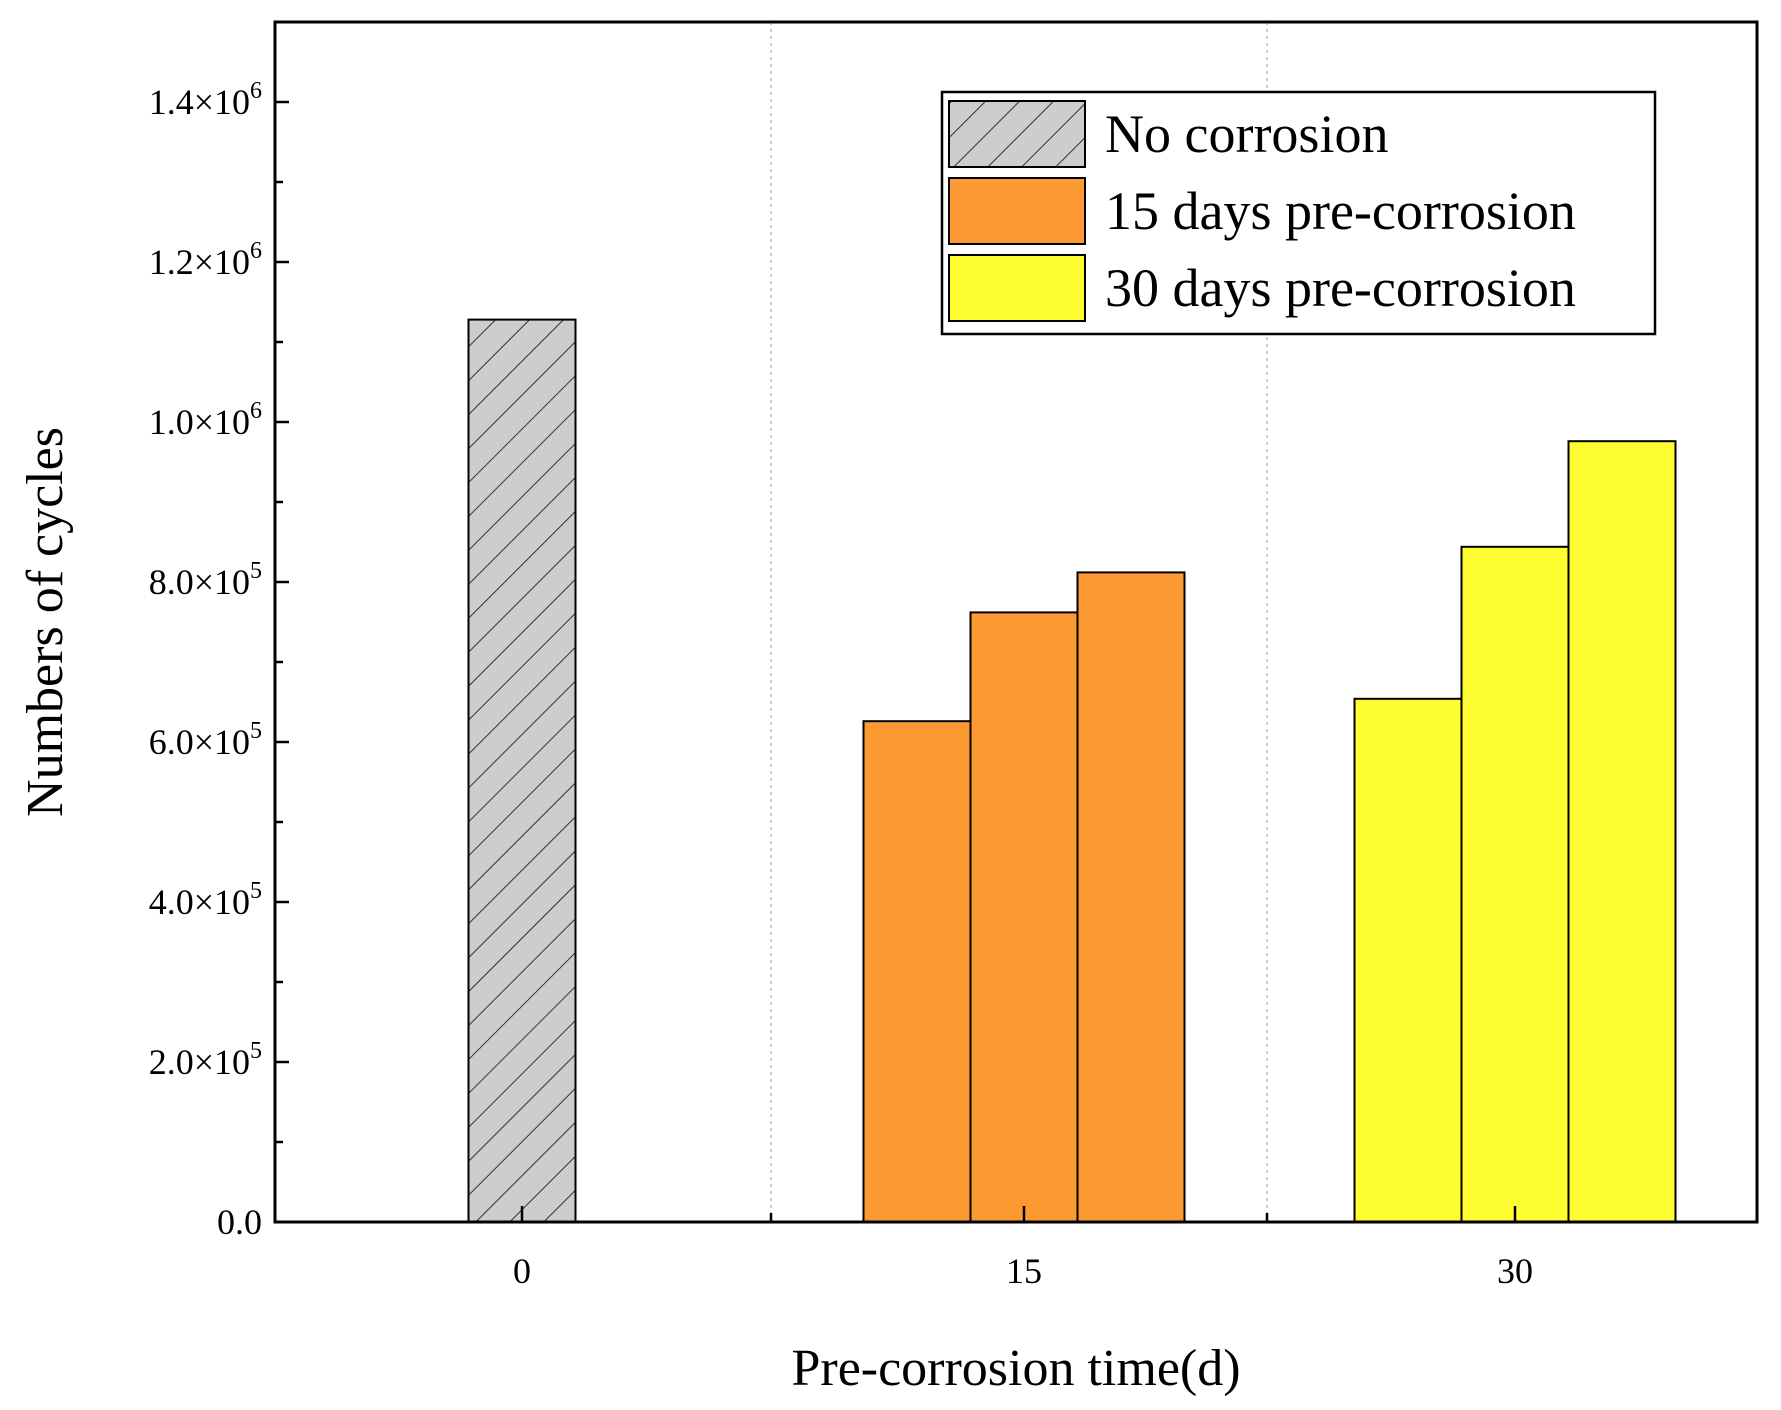 The height and width of the screenshot is (1410, 1781). I want to click on y-tick-label: 6.0×10⁵, so click(205, 740).